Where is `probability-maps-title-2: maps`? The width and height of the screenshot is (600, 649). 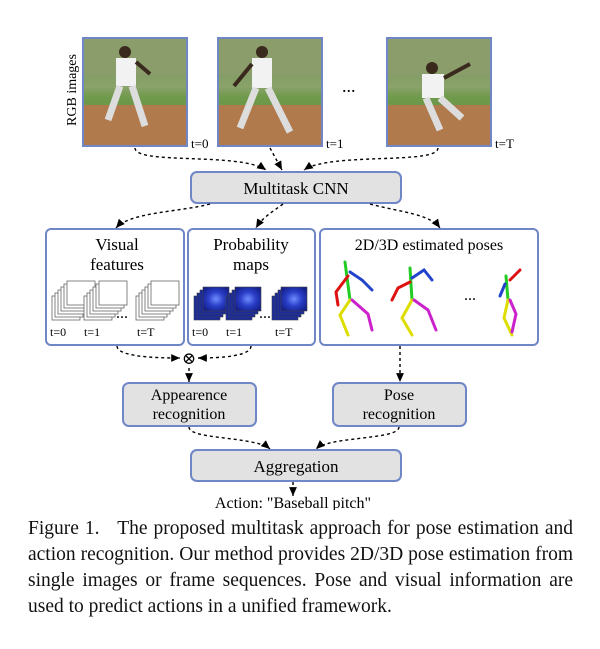
probability-maps-title-2: maps is located at coordinates (251, 264).